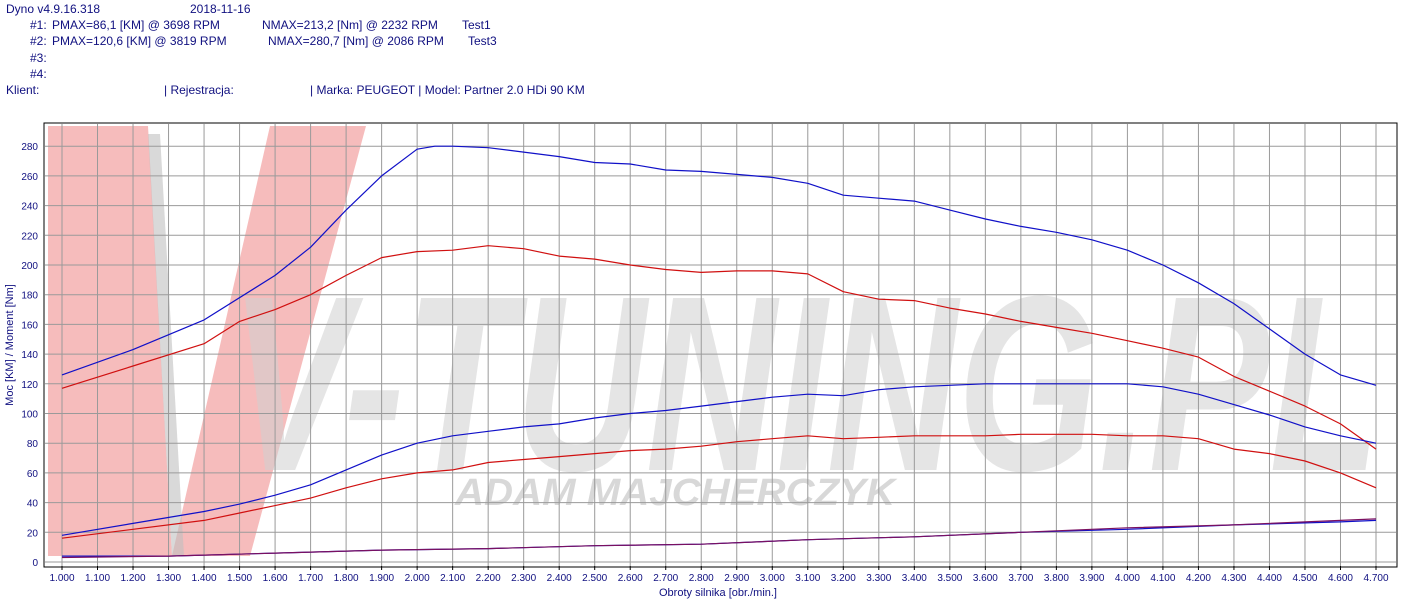  Describe the element at coordinates (843, 578) in the screenshot. I see `x-tick-label: 3.200` at that location.